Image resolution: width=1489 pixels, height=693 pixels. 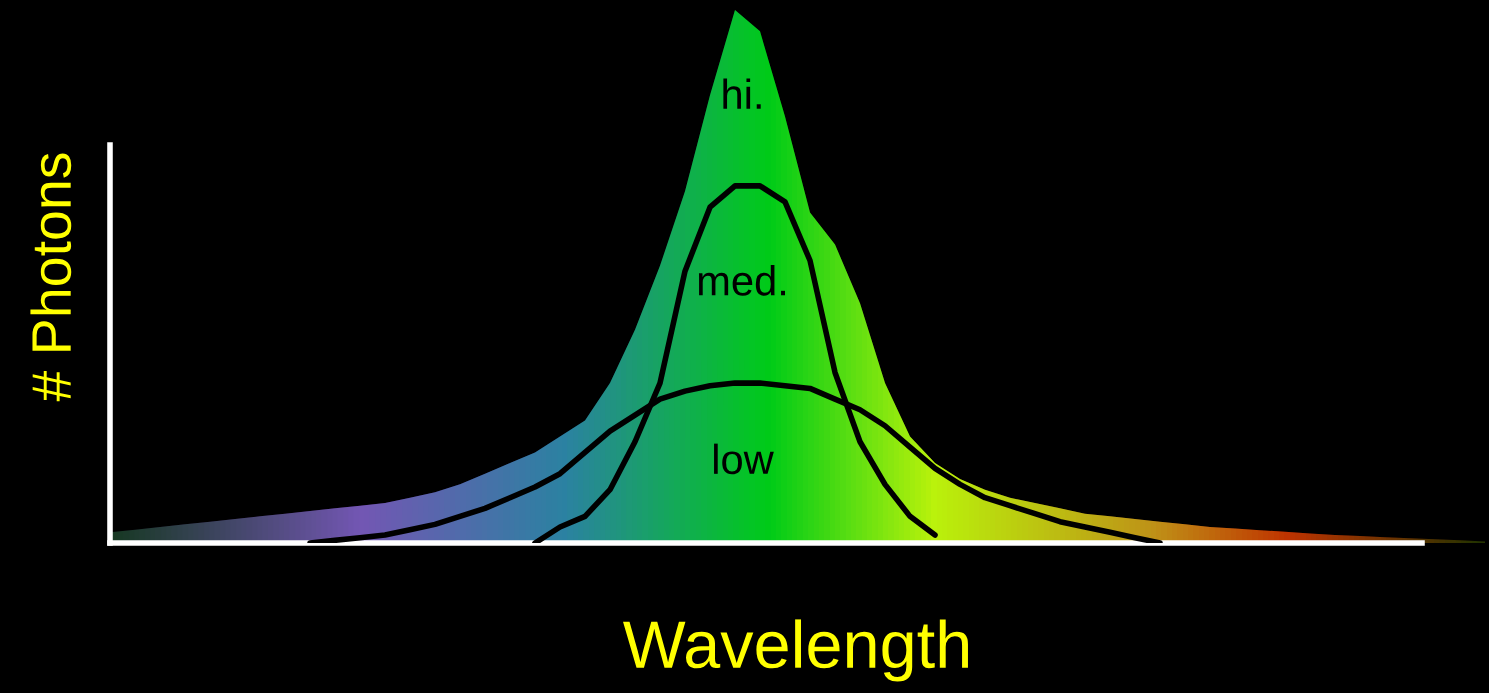 I want to click on series-label: hi., so click(x=742, y=93).